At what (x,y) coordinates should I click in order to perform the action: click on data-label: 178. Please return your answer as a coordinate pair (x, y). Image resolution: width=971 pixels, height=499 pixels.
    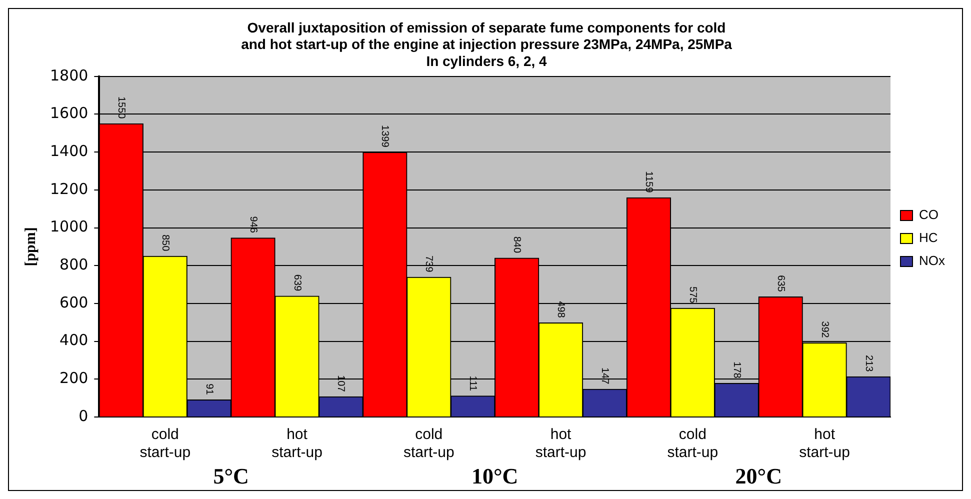
    Looking at the image, I should click on (736, 370).